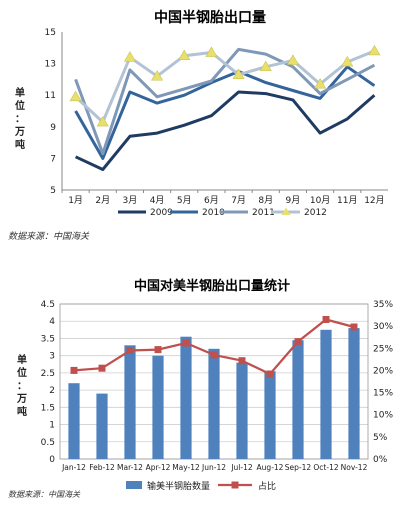 The height and width of the screenshot is (505, 407). I want to click on x-tick-label: May-12, so click(186, 467).